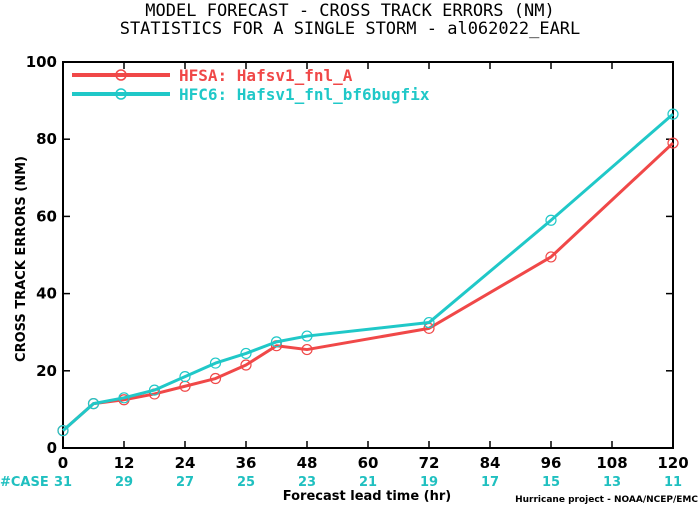  Describe the element at coordinates (429, 482) in the screenshot. I see `case-count: 19` at that location.